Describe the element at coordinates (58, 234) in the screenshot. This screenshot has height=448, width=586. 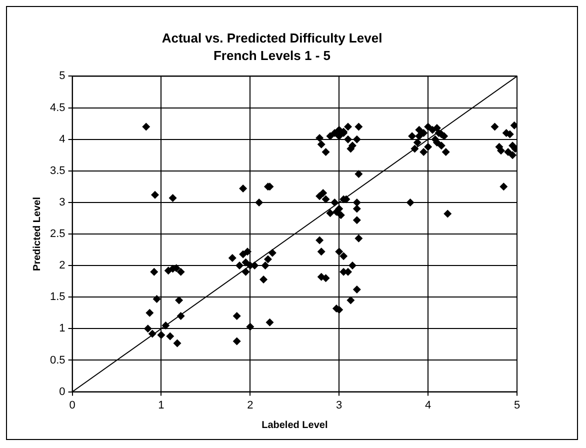
I see `y-tick-label: 2.5` at that location.